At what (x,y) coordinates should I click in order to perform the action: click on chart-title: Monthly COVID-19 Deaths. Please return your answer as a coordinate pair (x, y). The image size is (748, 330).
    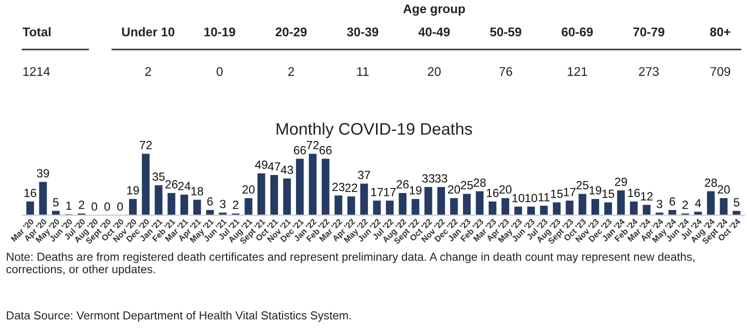
    Looking at the image, I should click on (374, 130).